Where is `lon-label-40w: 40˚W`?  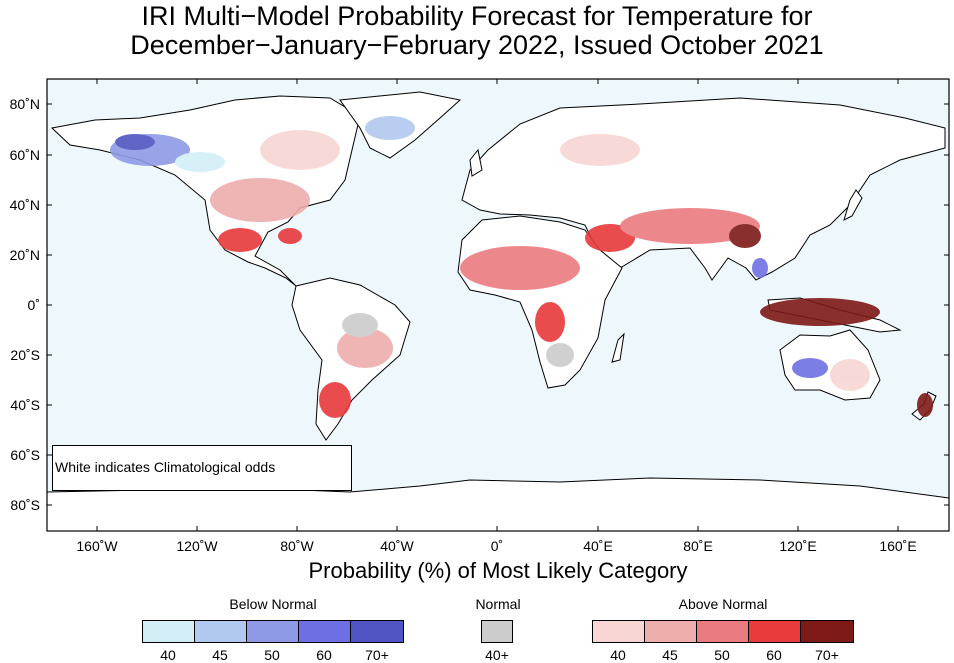 lon-label-40w: 40˚W is located at coordinates (397, 546).